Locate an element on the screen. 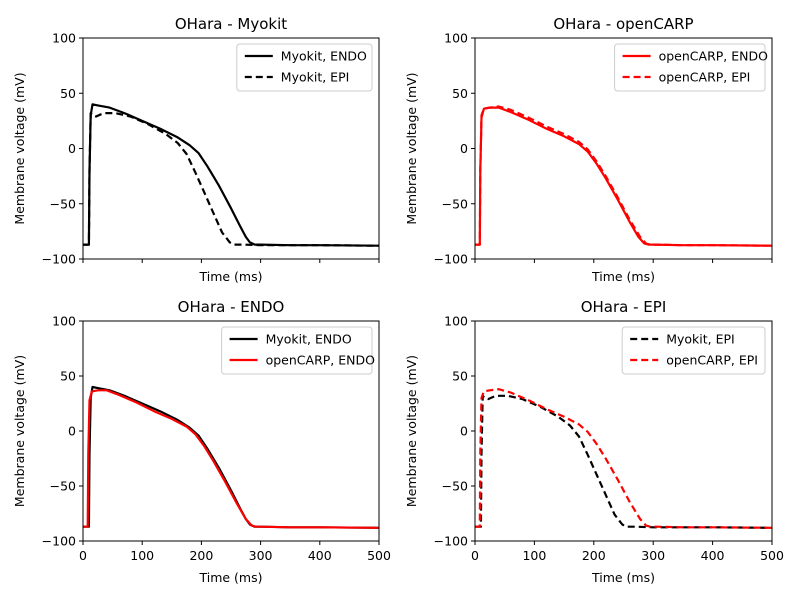 The width and height of the screenshot is (800, 600). chart-title: OHara - openCARP is located at coordinates (623, 24).